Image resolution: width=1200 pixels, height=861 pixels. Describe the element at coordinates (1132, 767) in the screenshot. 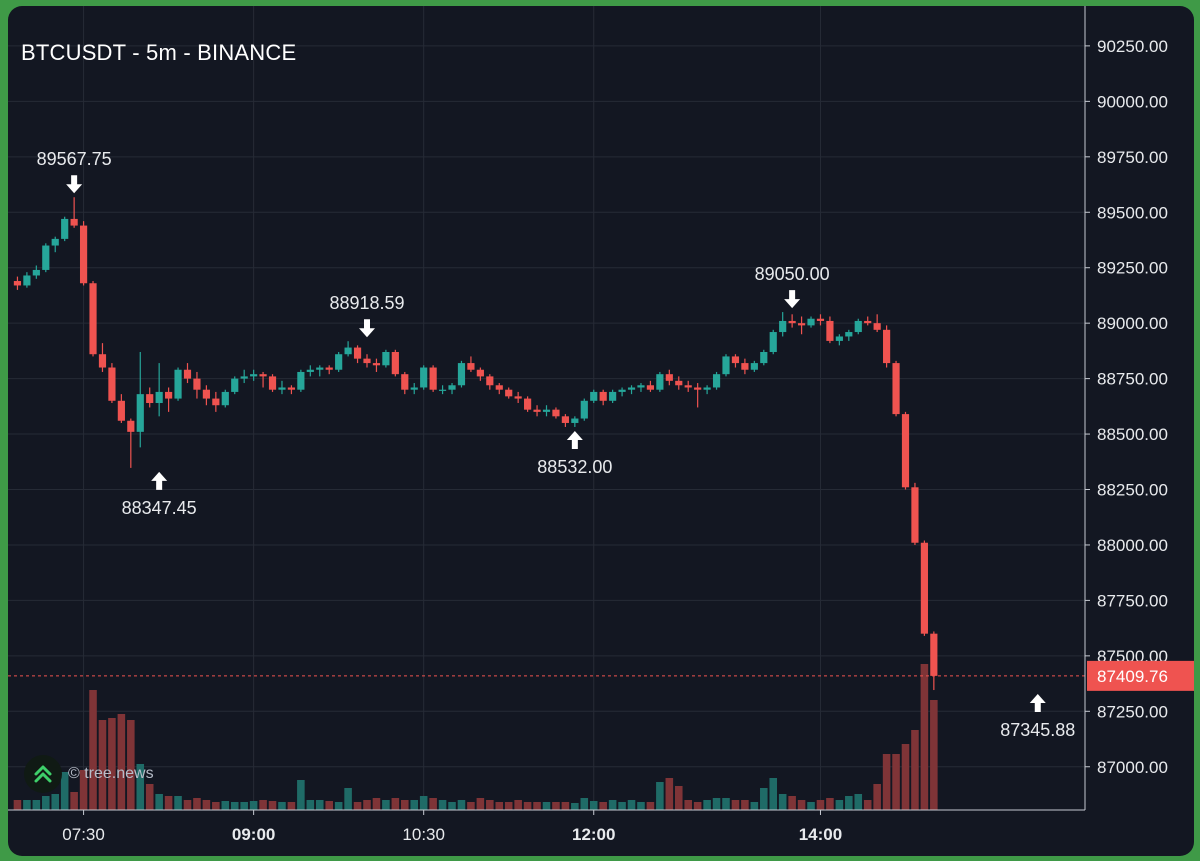

I see `y-tick-label: 87000.00` at that location.